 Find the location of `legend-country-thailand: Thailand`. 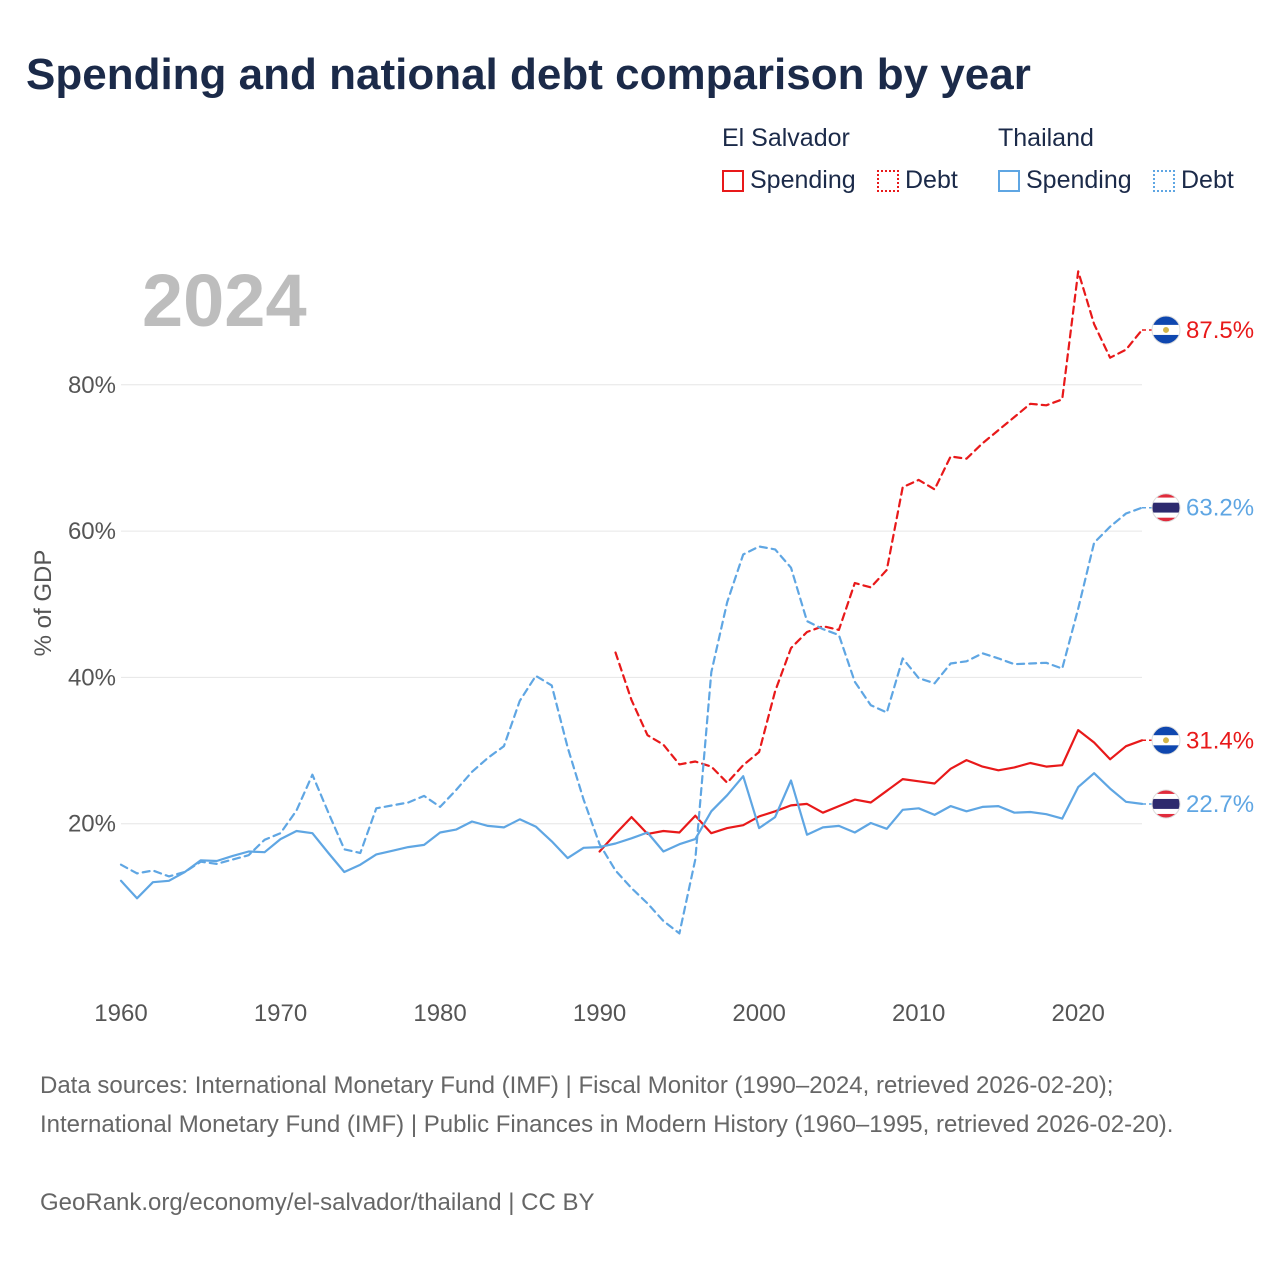

legend-country-thailand: Thailand is located at coordinates (1046, 138).